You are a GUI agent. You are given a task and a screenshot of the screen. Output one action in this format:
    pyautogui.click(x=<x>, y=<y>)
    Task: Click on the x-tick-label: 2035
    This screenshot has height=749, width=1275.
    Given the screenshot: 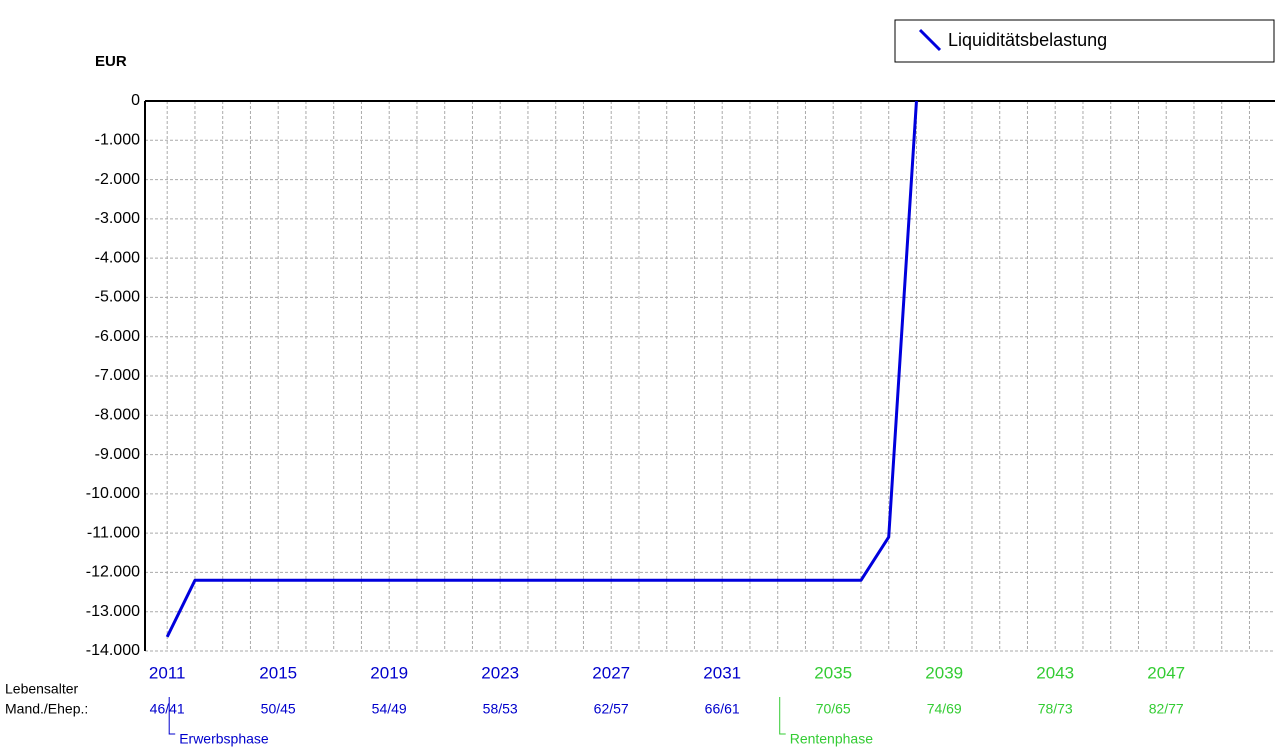 What is the action you would take?
    pyautogui.click(x=833, y=672)
    